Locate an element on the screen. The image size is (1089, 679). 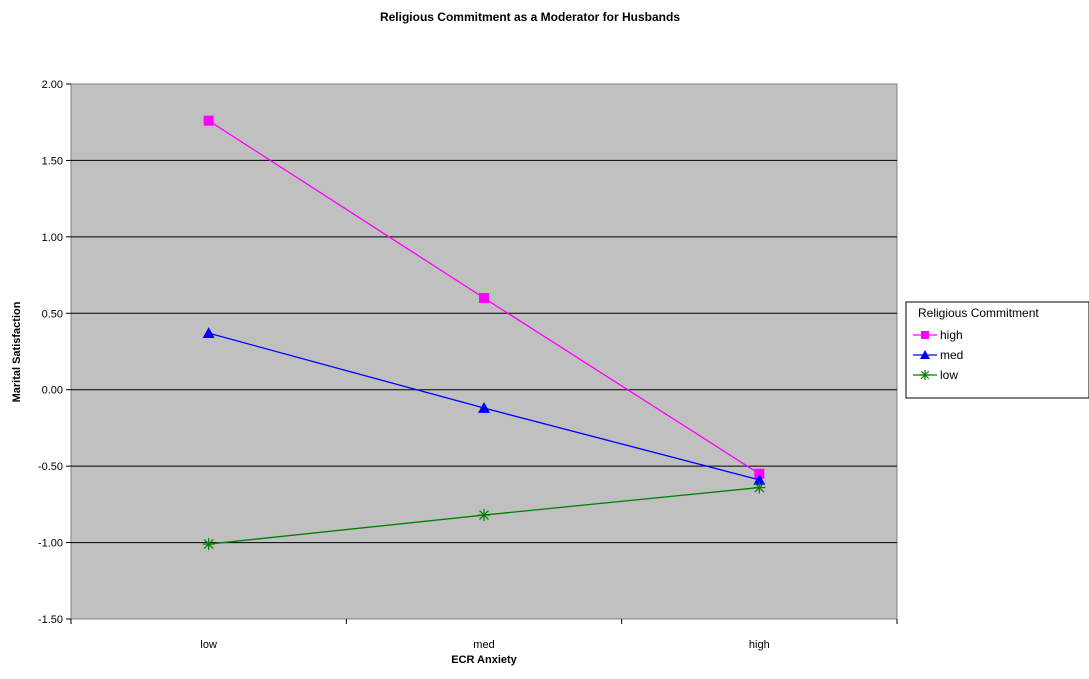
y-tick-label: 1.00 is located at coordinates (52, 238).